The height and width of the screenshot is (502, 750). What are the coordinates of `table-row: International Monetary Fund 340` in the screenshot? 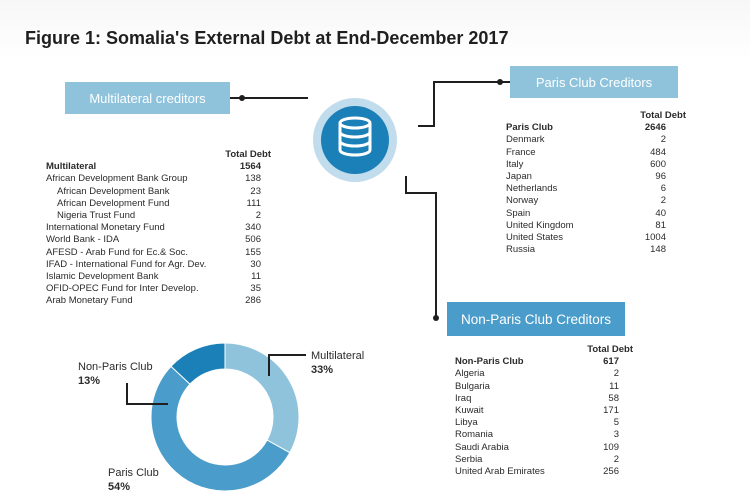 It's located at (158, 228).